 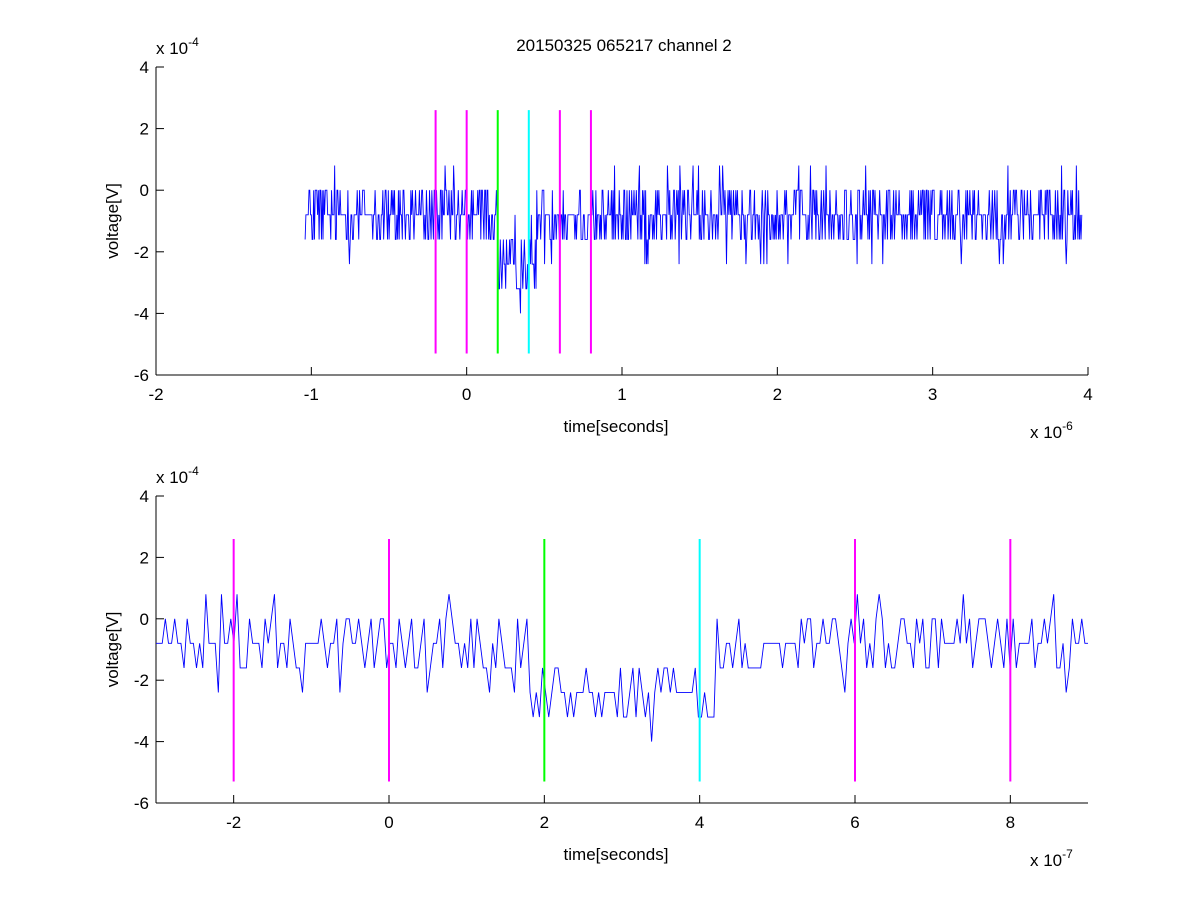 I want to click on x-tick-label: 3, so click(x=932, y=394).